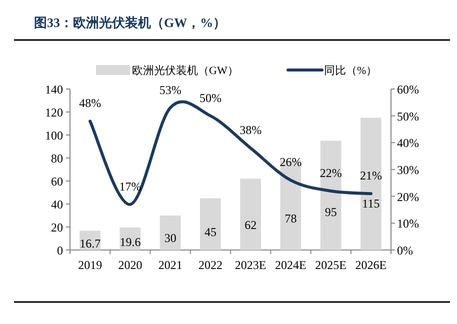 The width and height of the screenshot is (457, 324). What do you see at coordinates (57, 159) in the screenshot?
I see `y-tick-label: 80` at bounding box center [57, 159].